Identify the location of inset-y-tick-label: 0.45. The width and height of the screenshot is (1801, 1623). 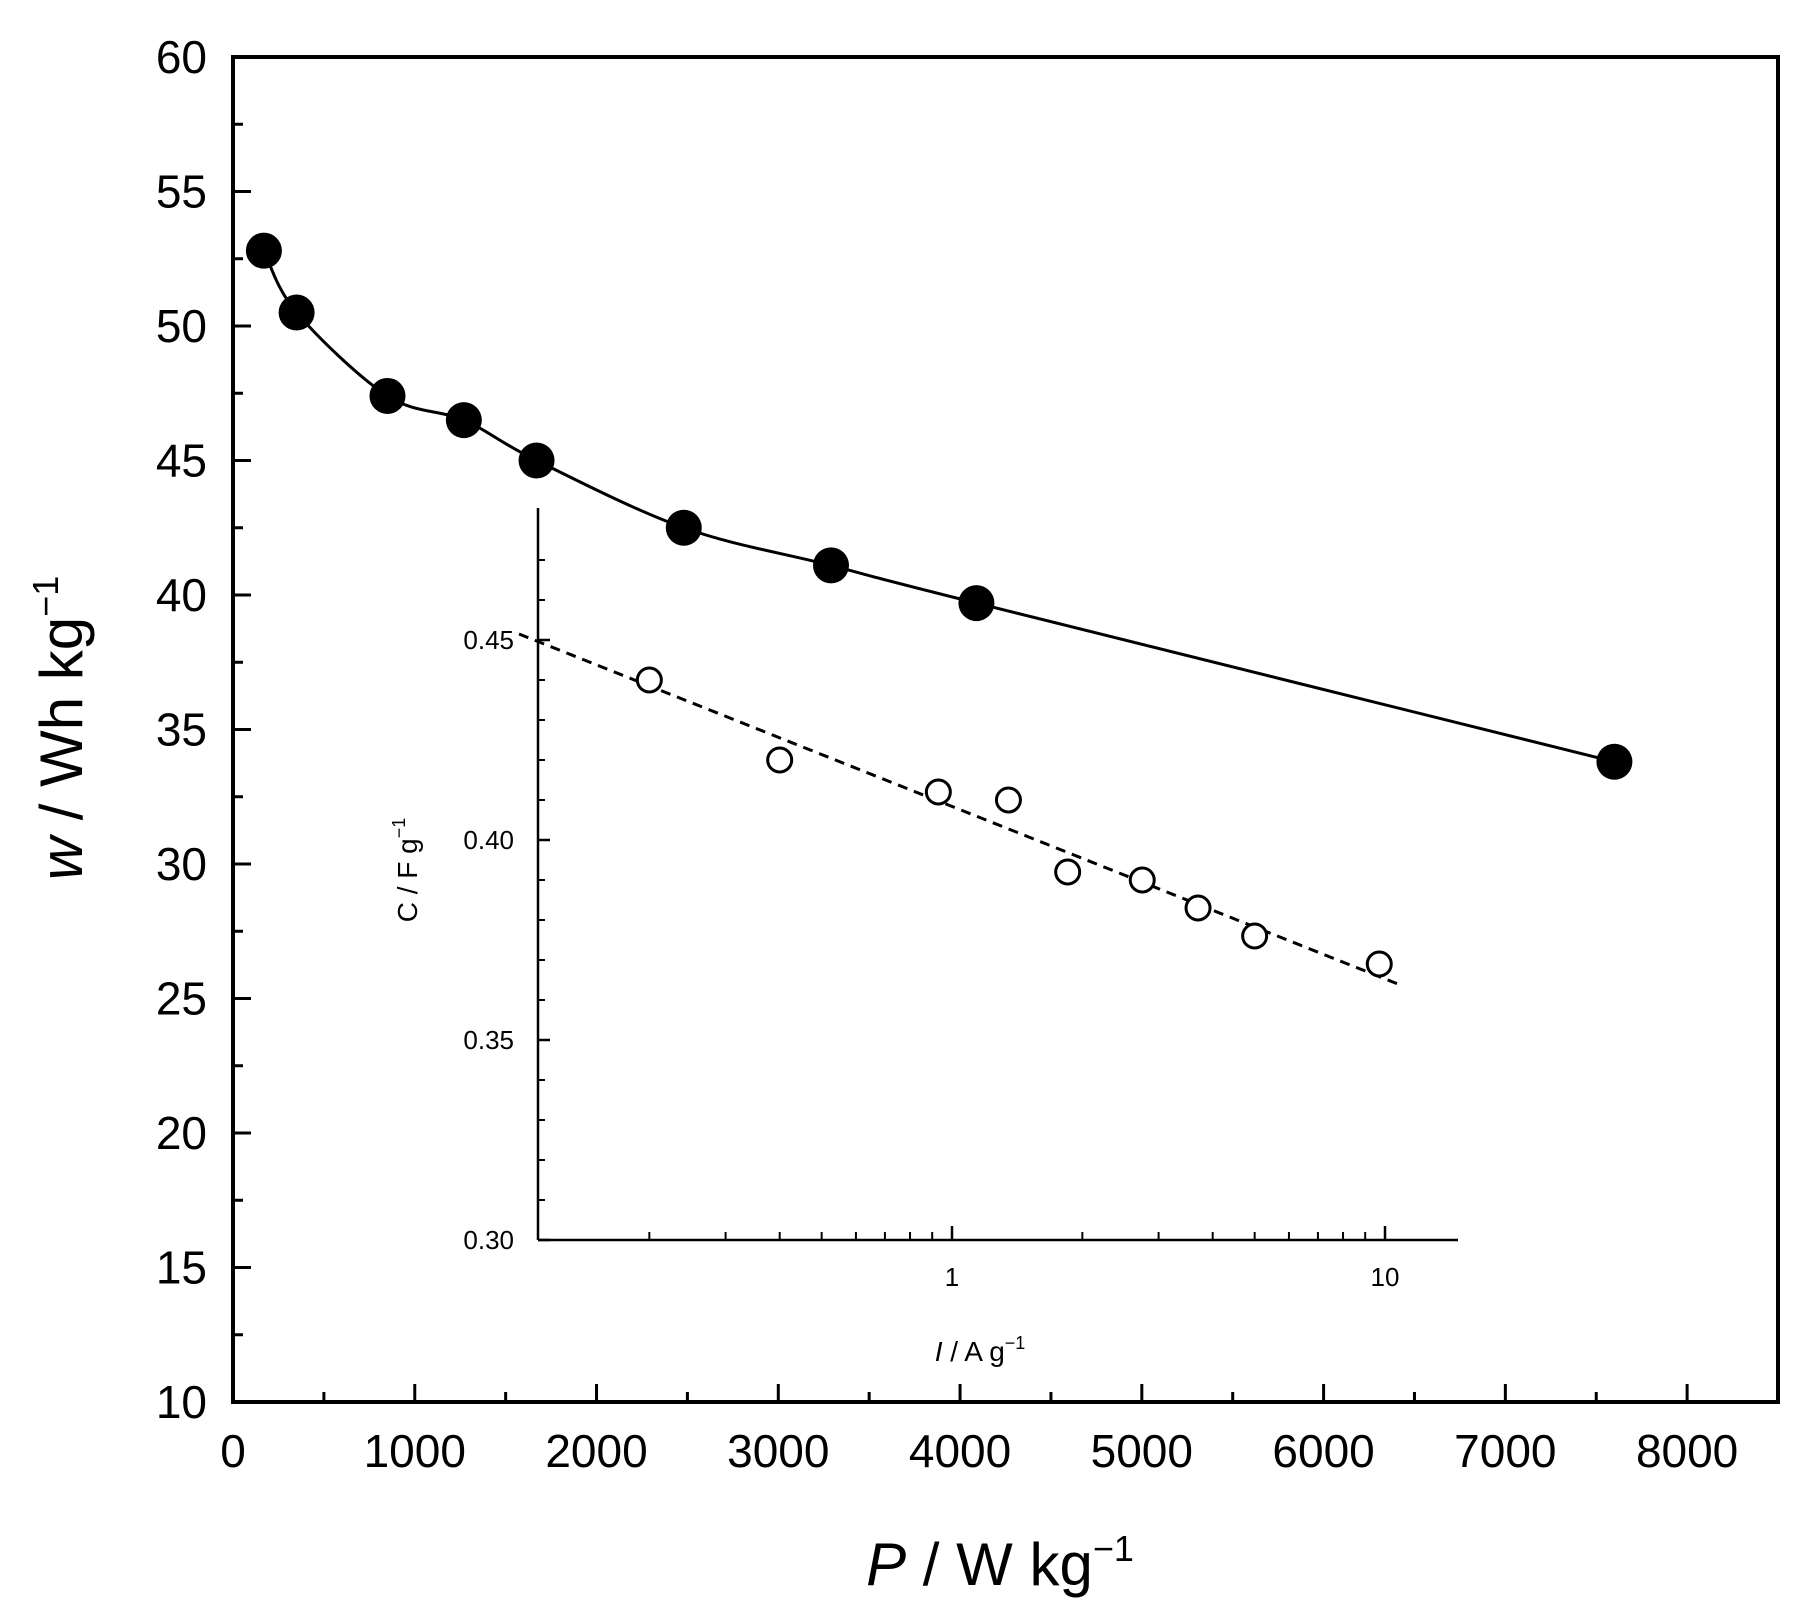
(488, 640).